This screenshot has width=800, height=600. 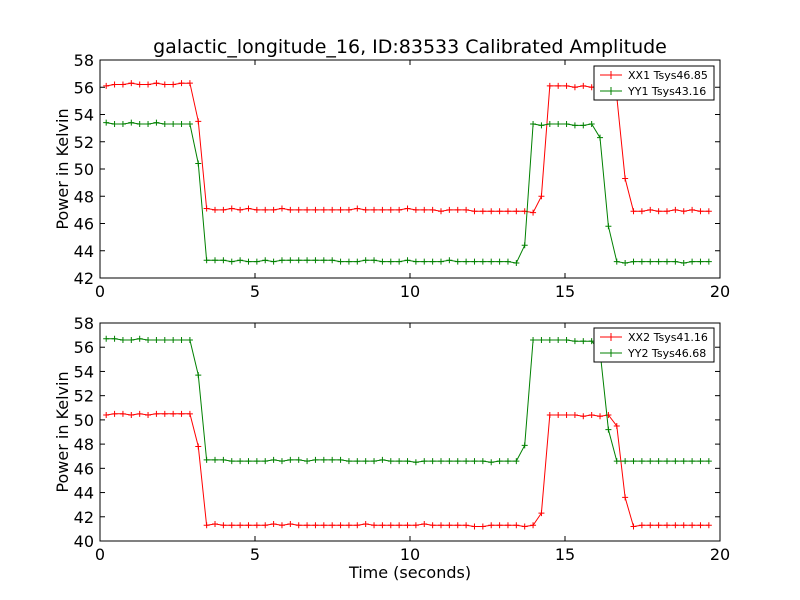 I want to click on top-y-tick-label: 50, so click(x=84, y=169).